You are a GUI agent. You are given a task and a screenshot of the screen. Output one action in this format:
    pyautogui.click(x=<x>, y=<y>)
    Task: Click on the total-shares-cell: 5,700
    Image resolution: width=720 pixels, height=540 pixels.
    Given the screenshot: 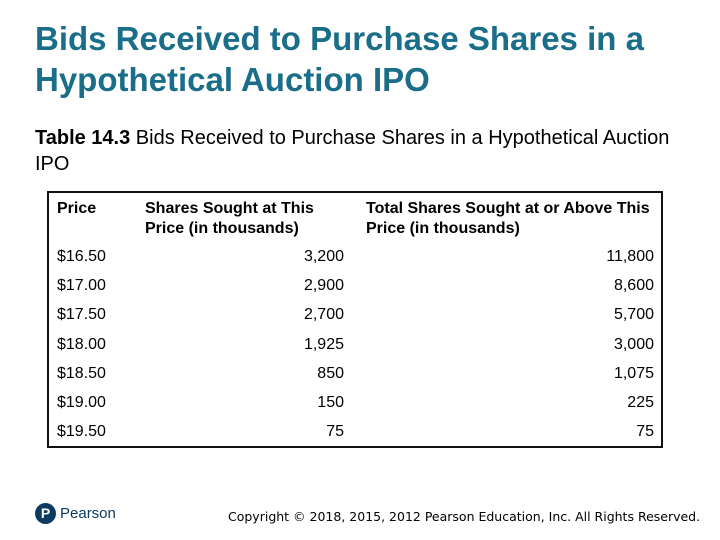 What is the action you would take?
    pyautogui.click(x=633, y=315)
    